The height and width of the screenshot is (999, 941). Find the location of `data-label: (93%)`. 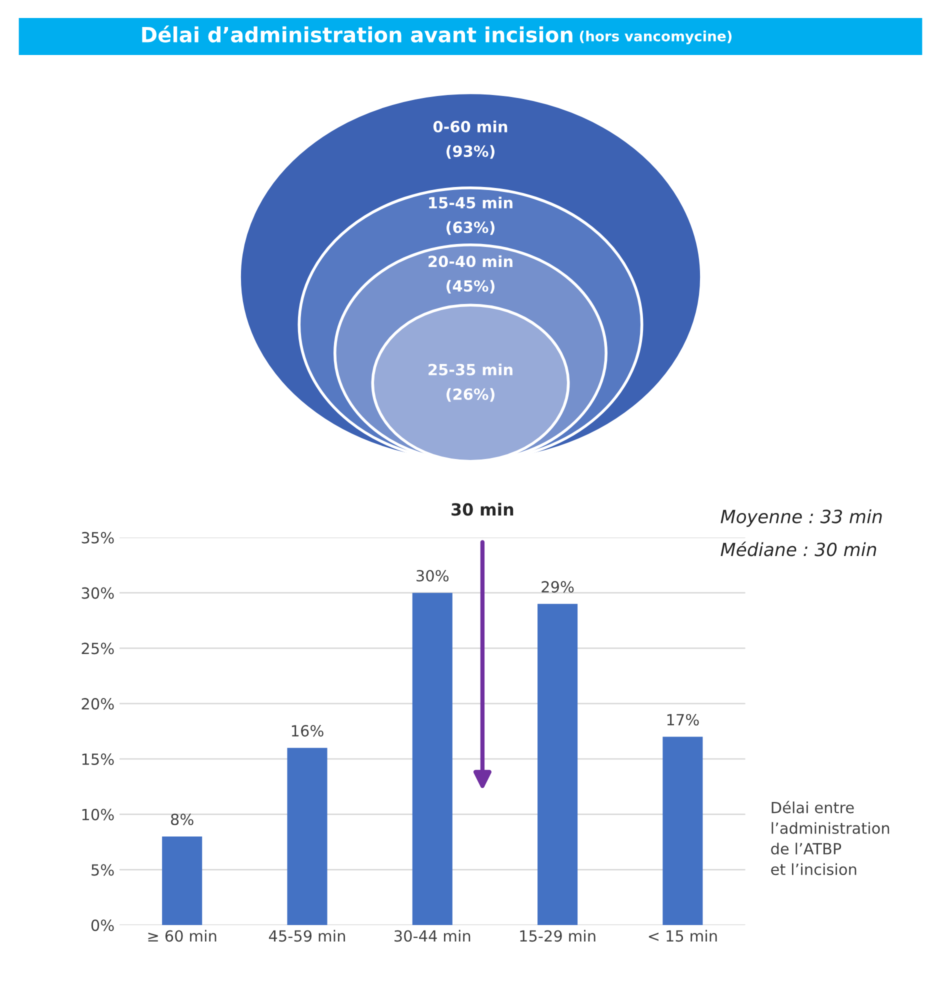

data-label: (93%) is located at coordinates (470, 152).